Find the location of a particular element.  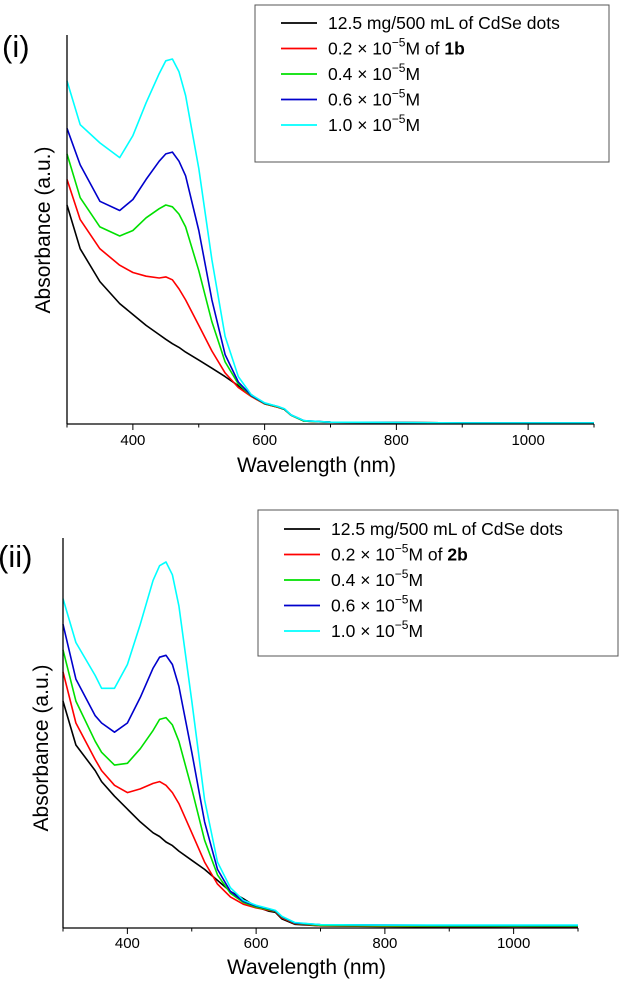

legend-entry-i-5: 1.0 × 10−5M is located at coordinates (374, 123).